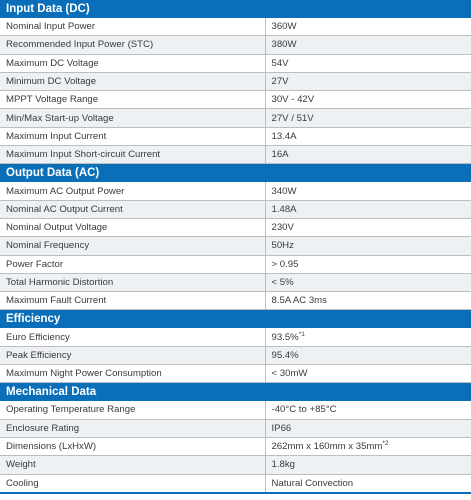  Describe the element at coordinates (368, 137) in the screenshot. I see `spec-value-cell: 13.4A` at that location.